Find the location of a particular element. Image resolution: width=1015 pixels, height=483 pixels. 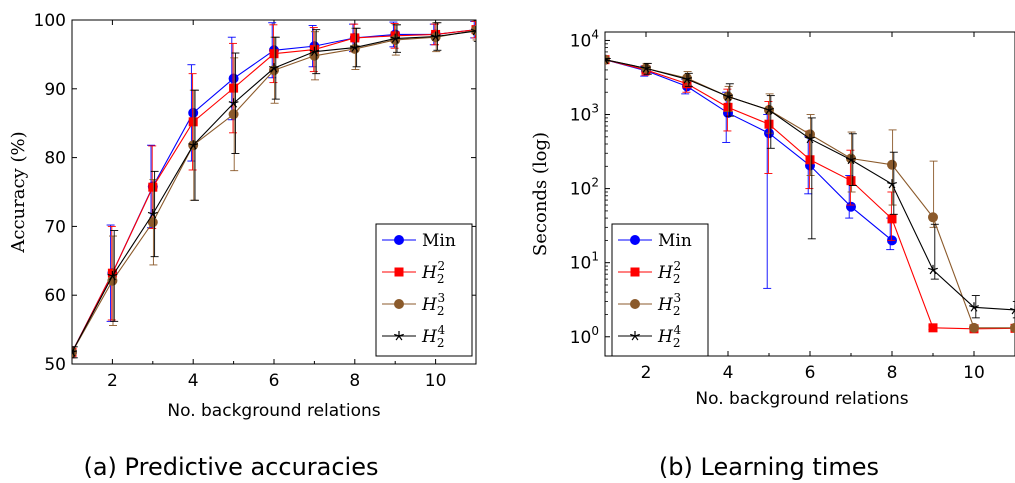

x-tick-label: 10 is located at coordinates (974, 373).